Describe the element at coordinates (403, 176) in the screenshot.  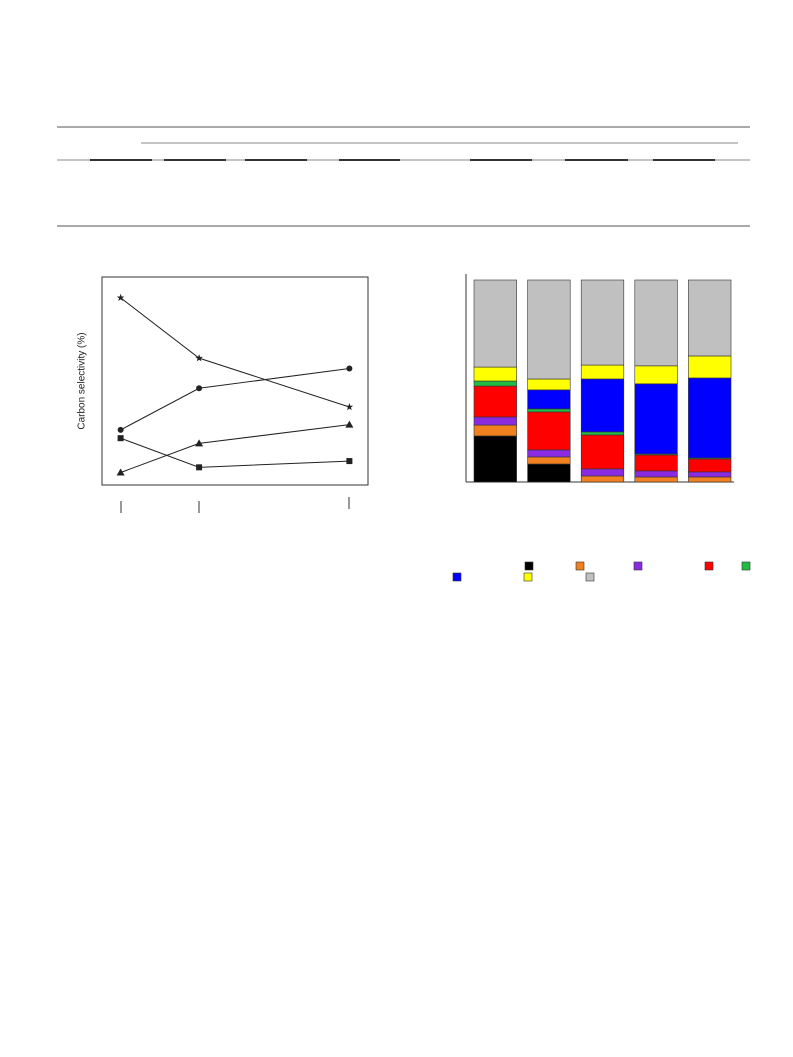
I see `table-rules` at that location.